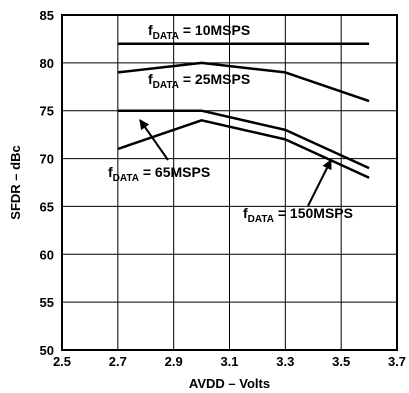  I want to click on x-axis-label: AVDD – Volts, so click(229, 383).